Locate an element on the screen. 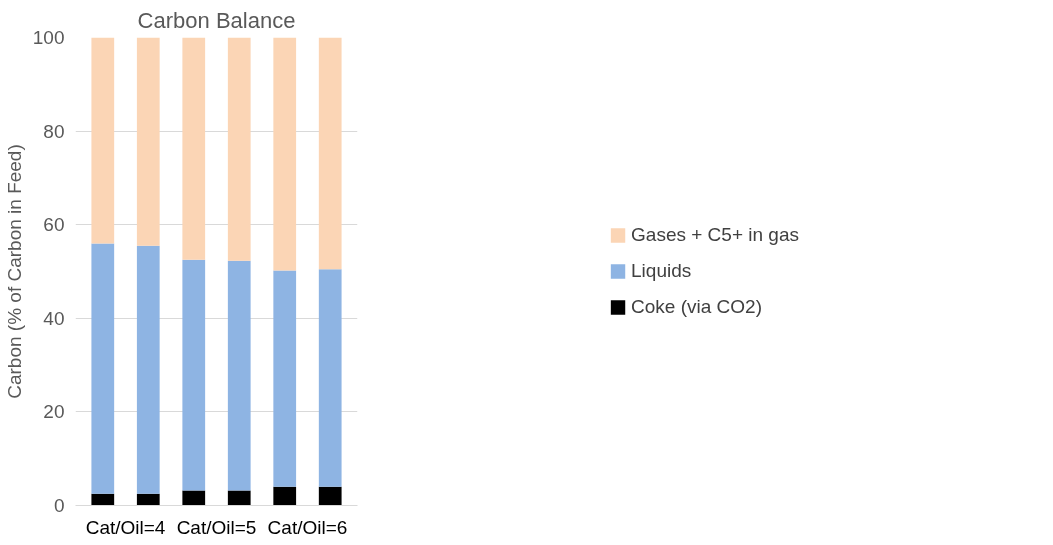 The image size is (1053, 545). legend-label: Coke (via CO2) is located at coordinates (696, 307).